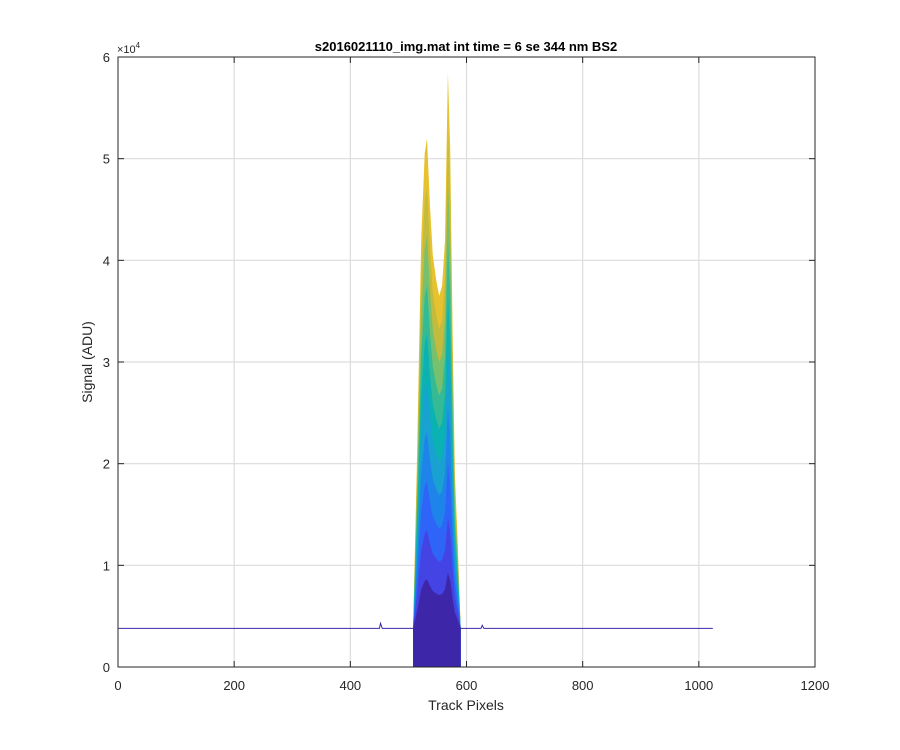 The image size is (900, 750). I want to click on y-tick-label: 4, so click(106, 260).